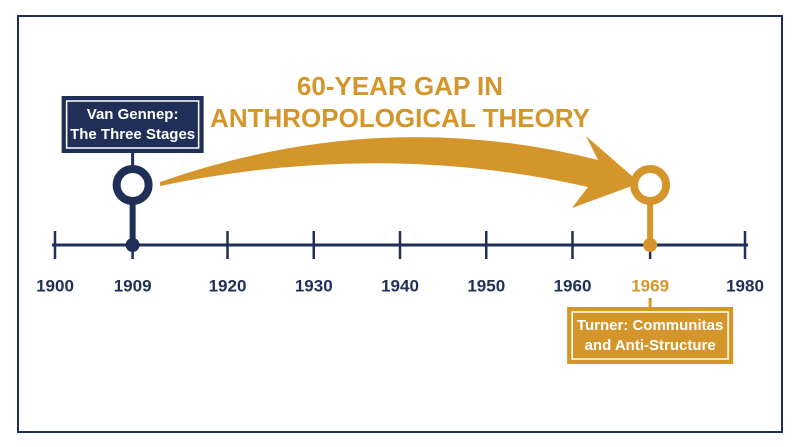 Image resolution: width=800 pixels, height=447 pixels. I want to click on event-label: and Anti-Structure, so click(650, 345).